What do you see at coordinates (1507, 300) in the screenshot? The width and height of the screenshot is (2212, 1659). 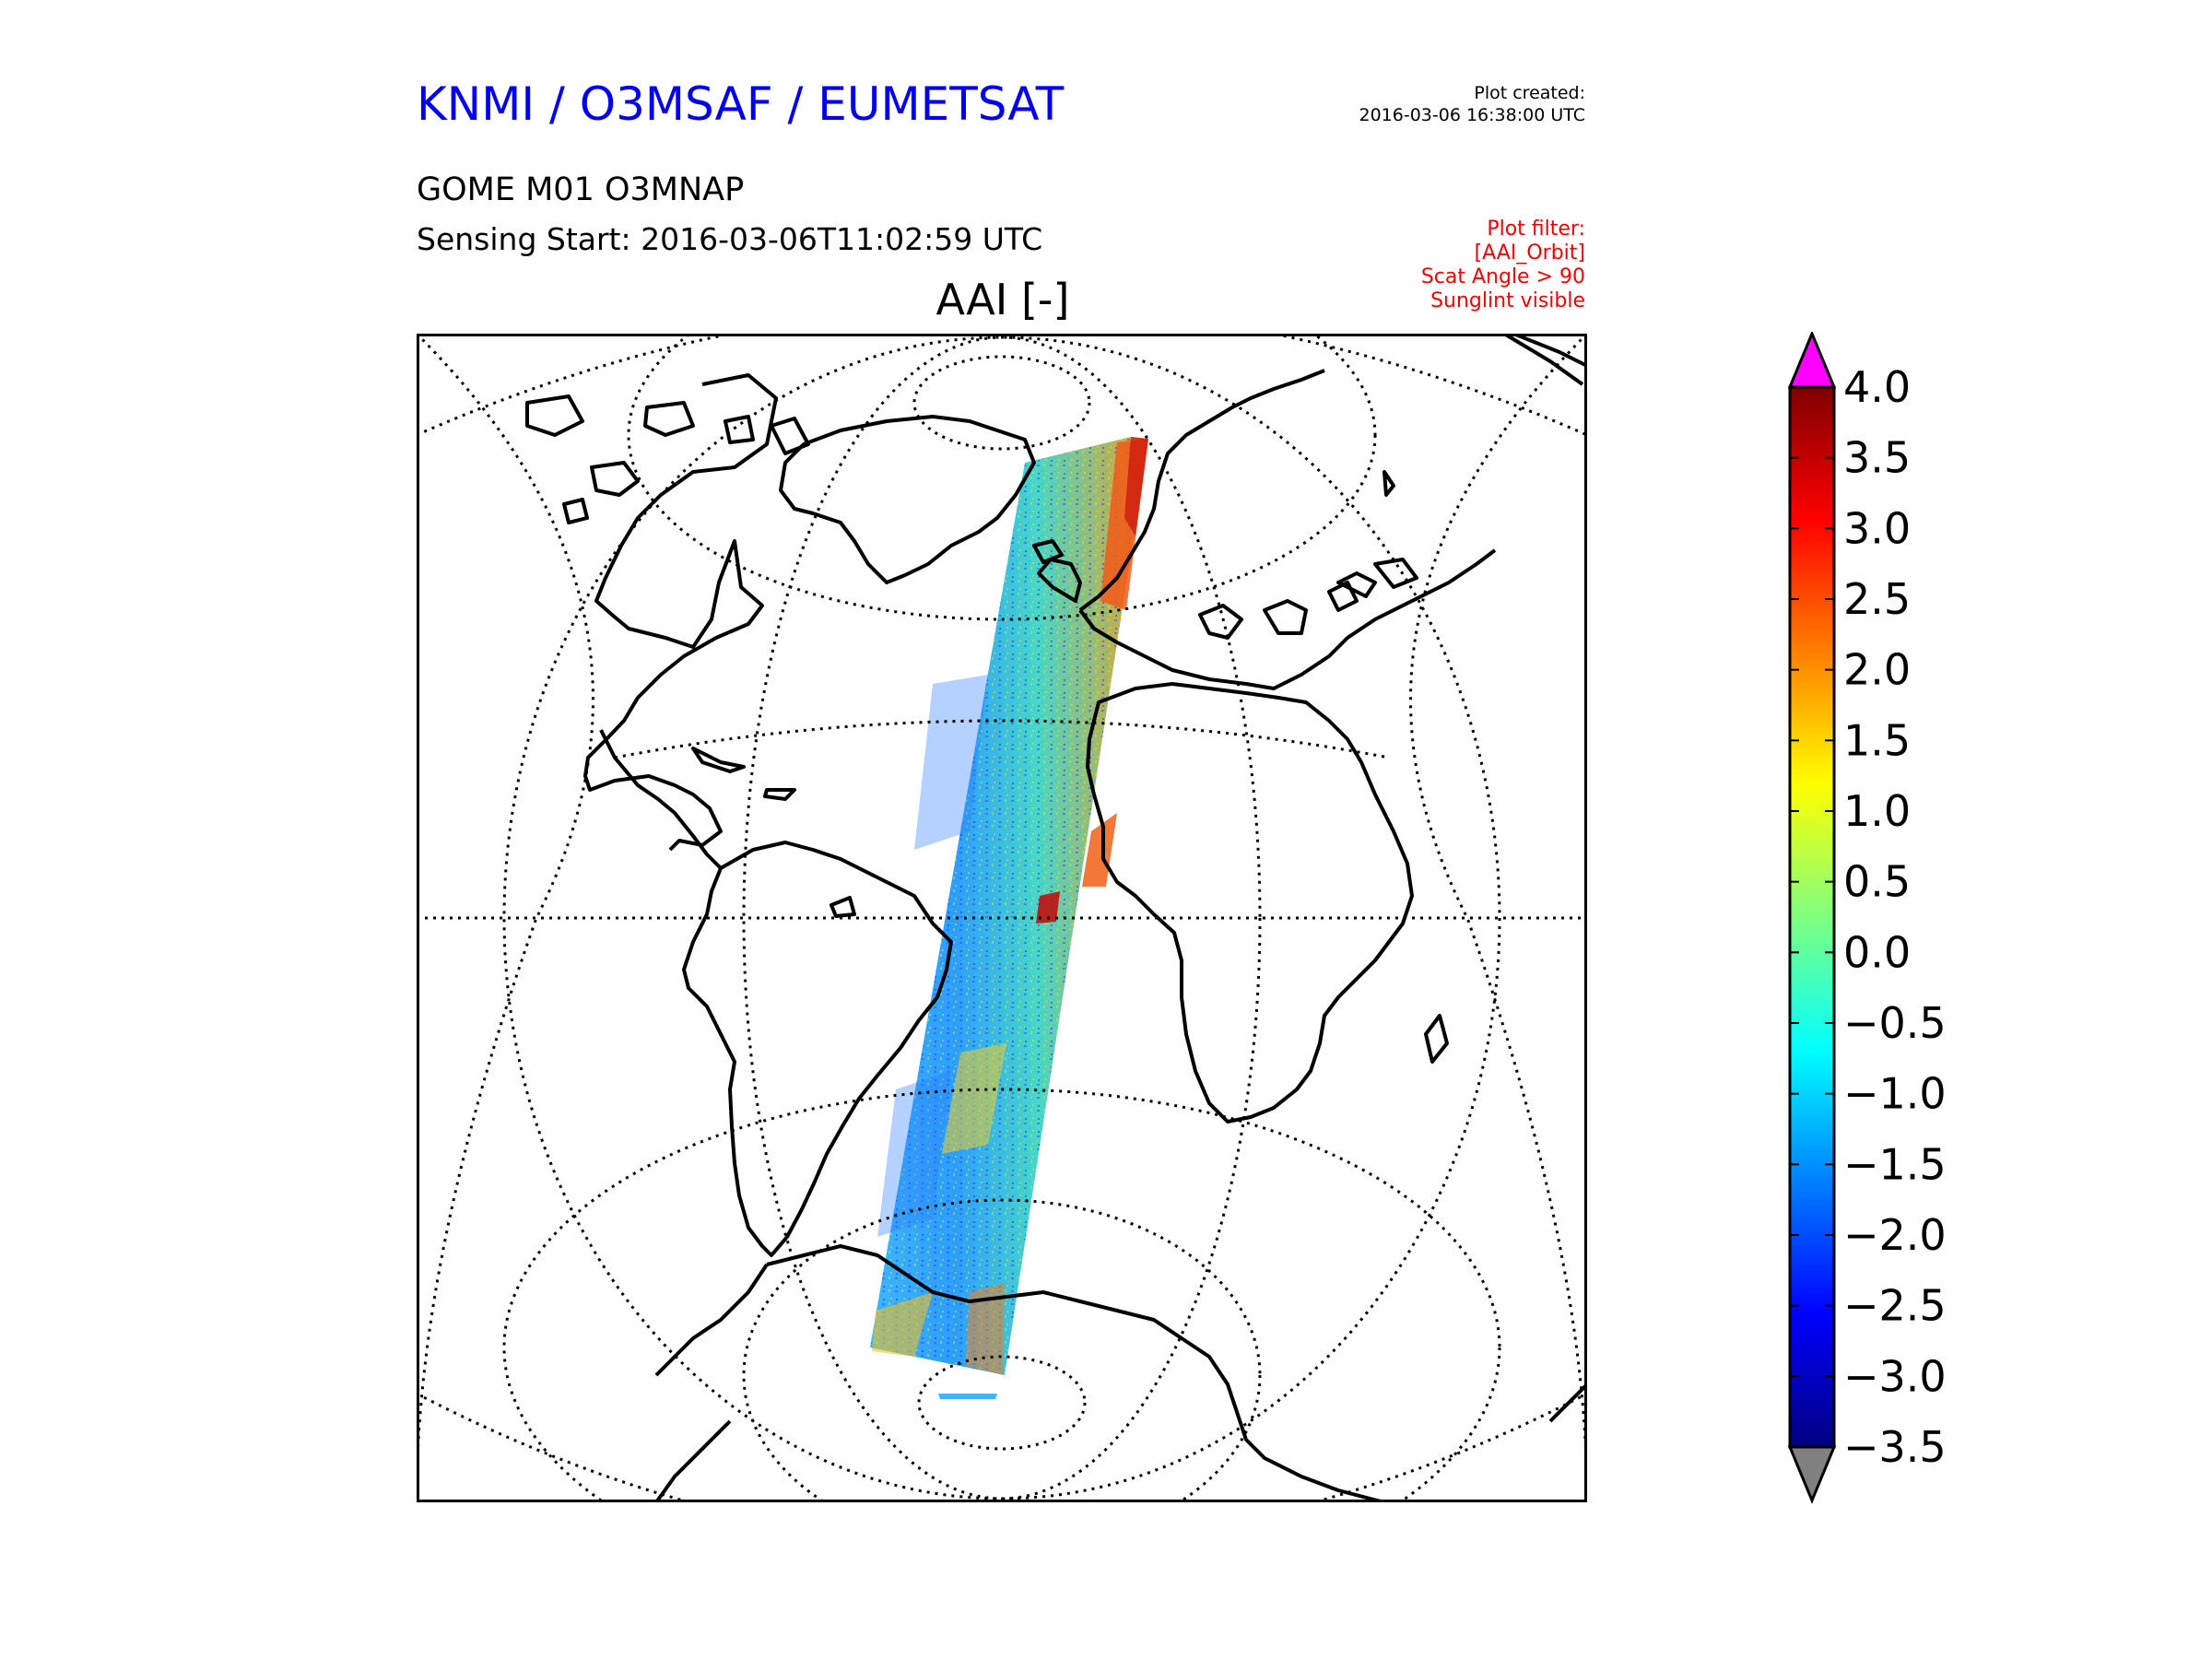 I see `plot-filter-sunglint: Sunglint visible` at bounding box center [1507, 300].